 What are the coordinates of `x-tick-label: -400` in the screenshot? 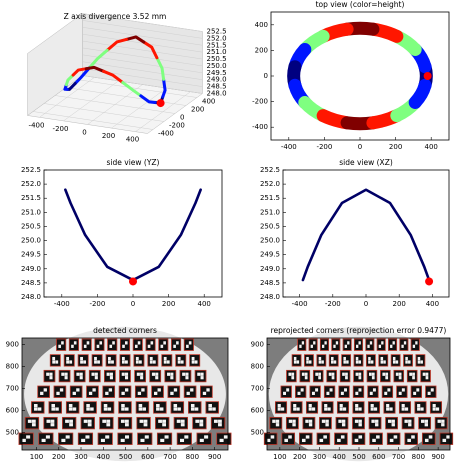 It's located at (62, 304).